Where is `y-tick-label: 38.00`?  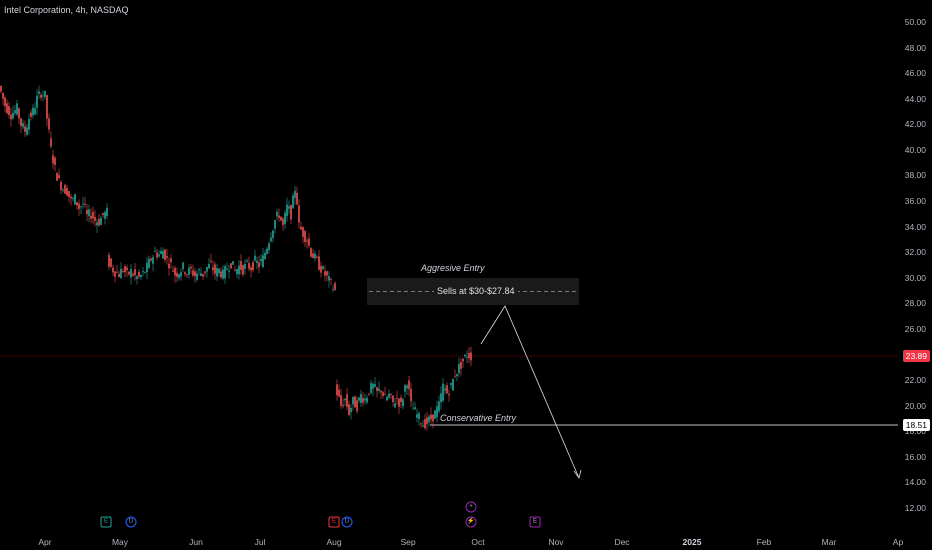 y-tick-label: 38.00 is located at coordinates (915, 175).